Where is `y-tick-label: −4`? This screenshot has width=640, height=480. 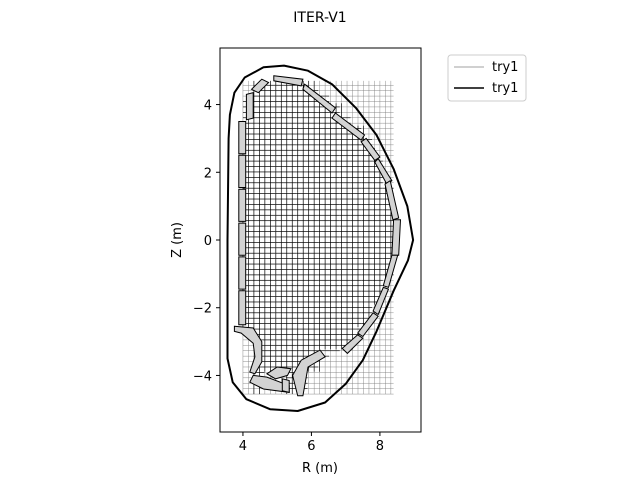
y-tick-label: −4 is located at coordinates (202, 376).